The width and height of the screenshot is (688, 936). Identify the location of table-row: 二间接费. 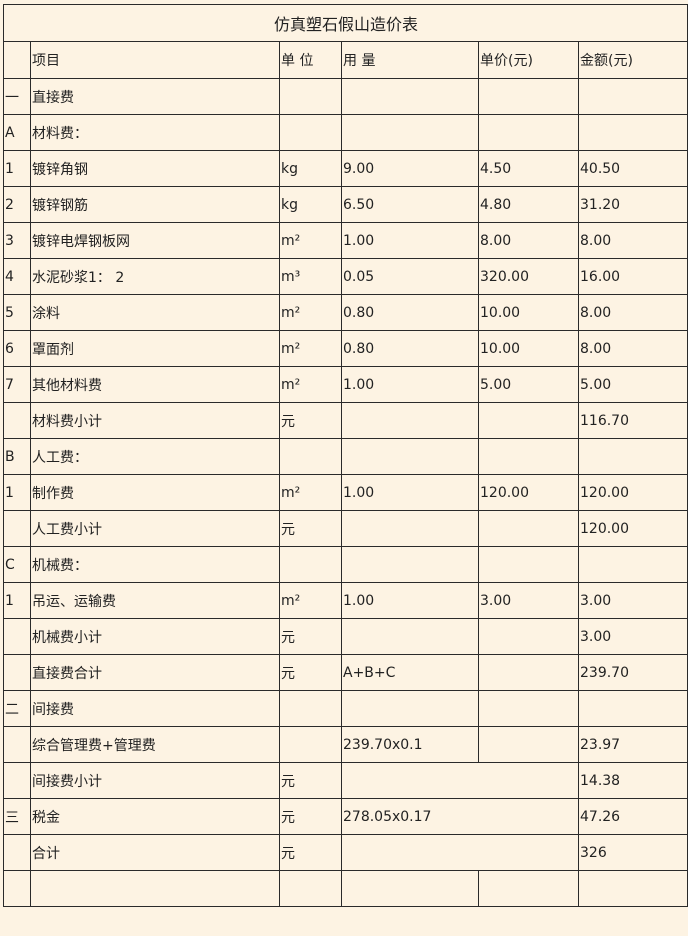
(345, 708).